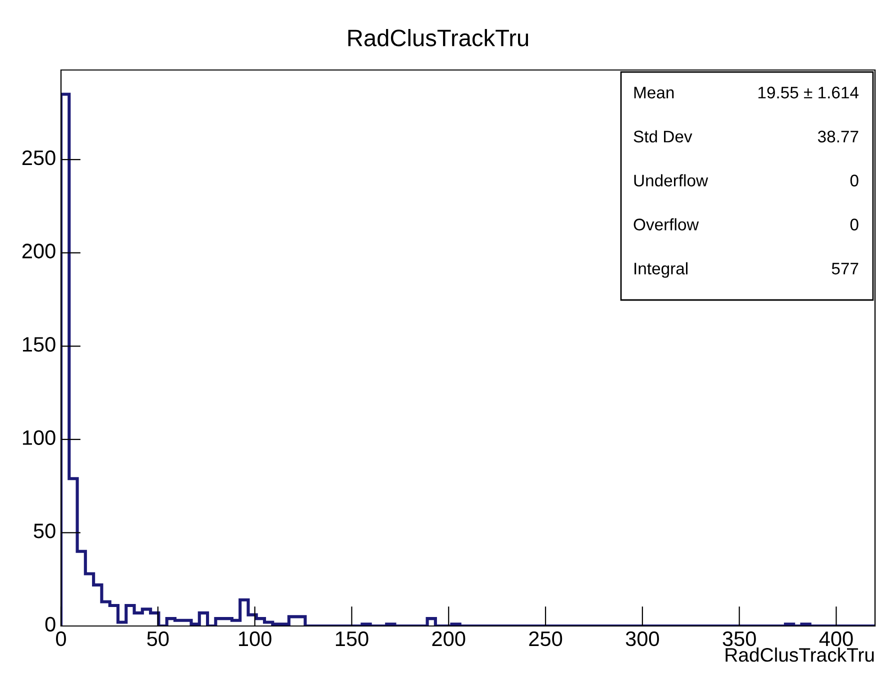  Describe the element at coordinates (671, 180) in the screenshot. I see `annotation: Underflow` at that location.